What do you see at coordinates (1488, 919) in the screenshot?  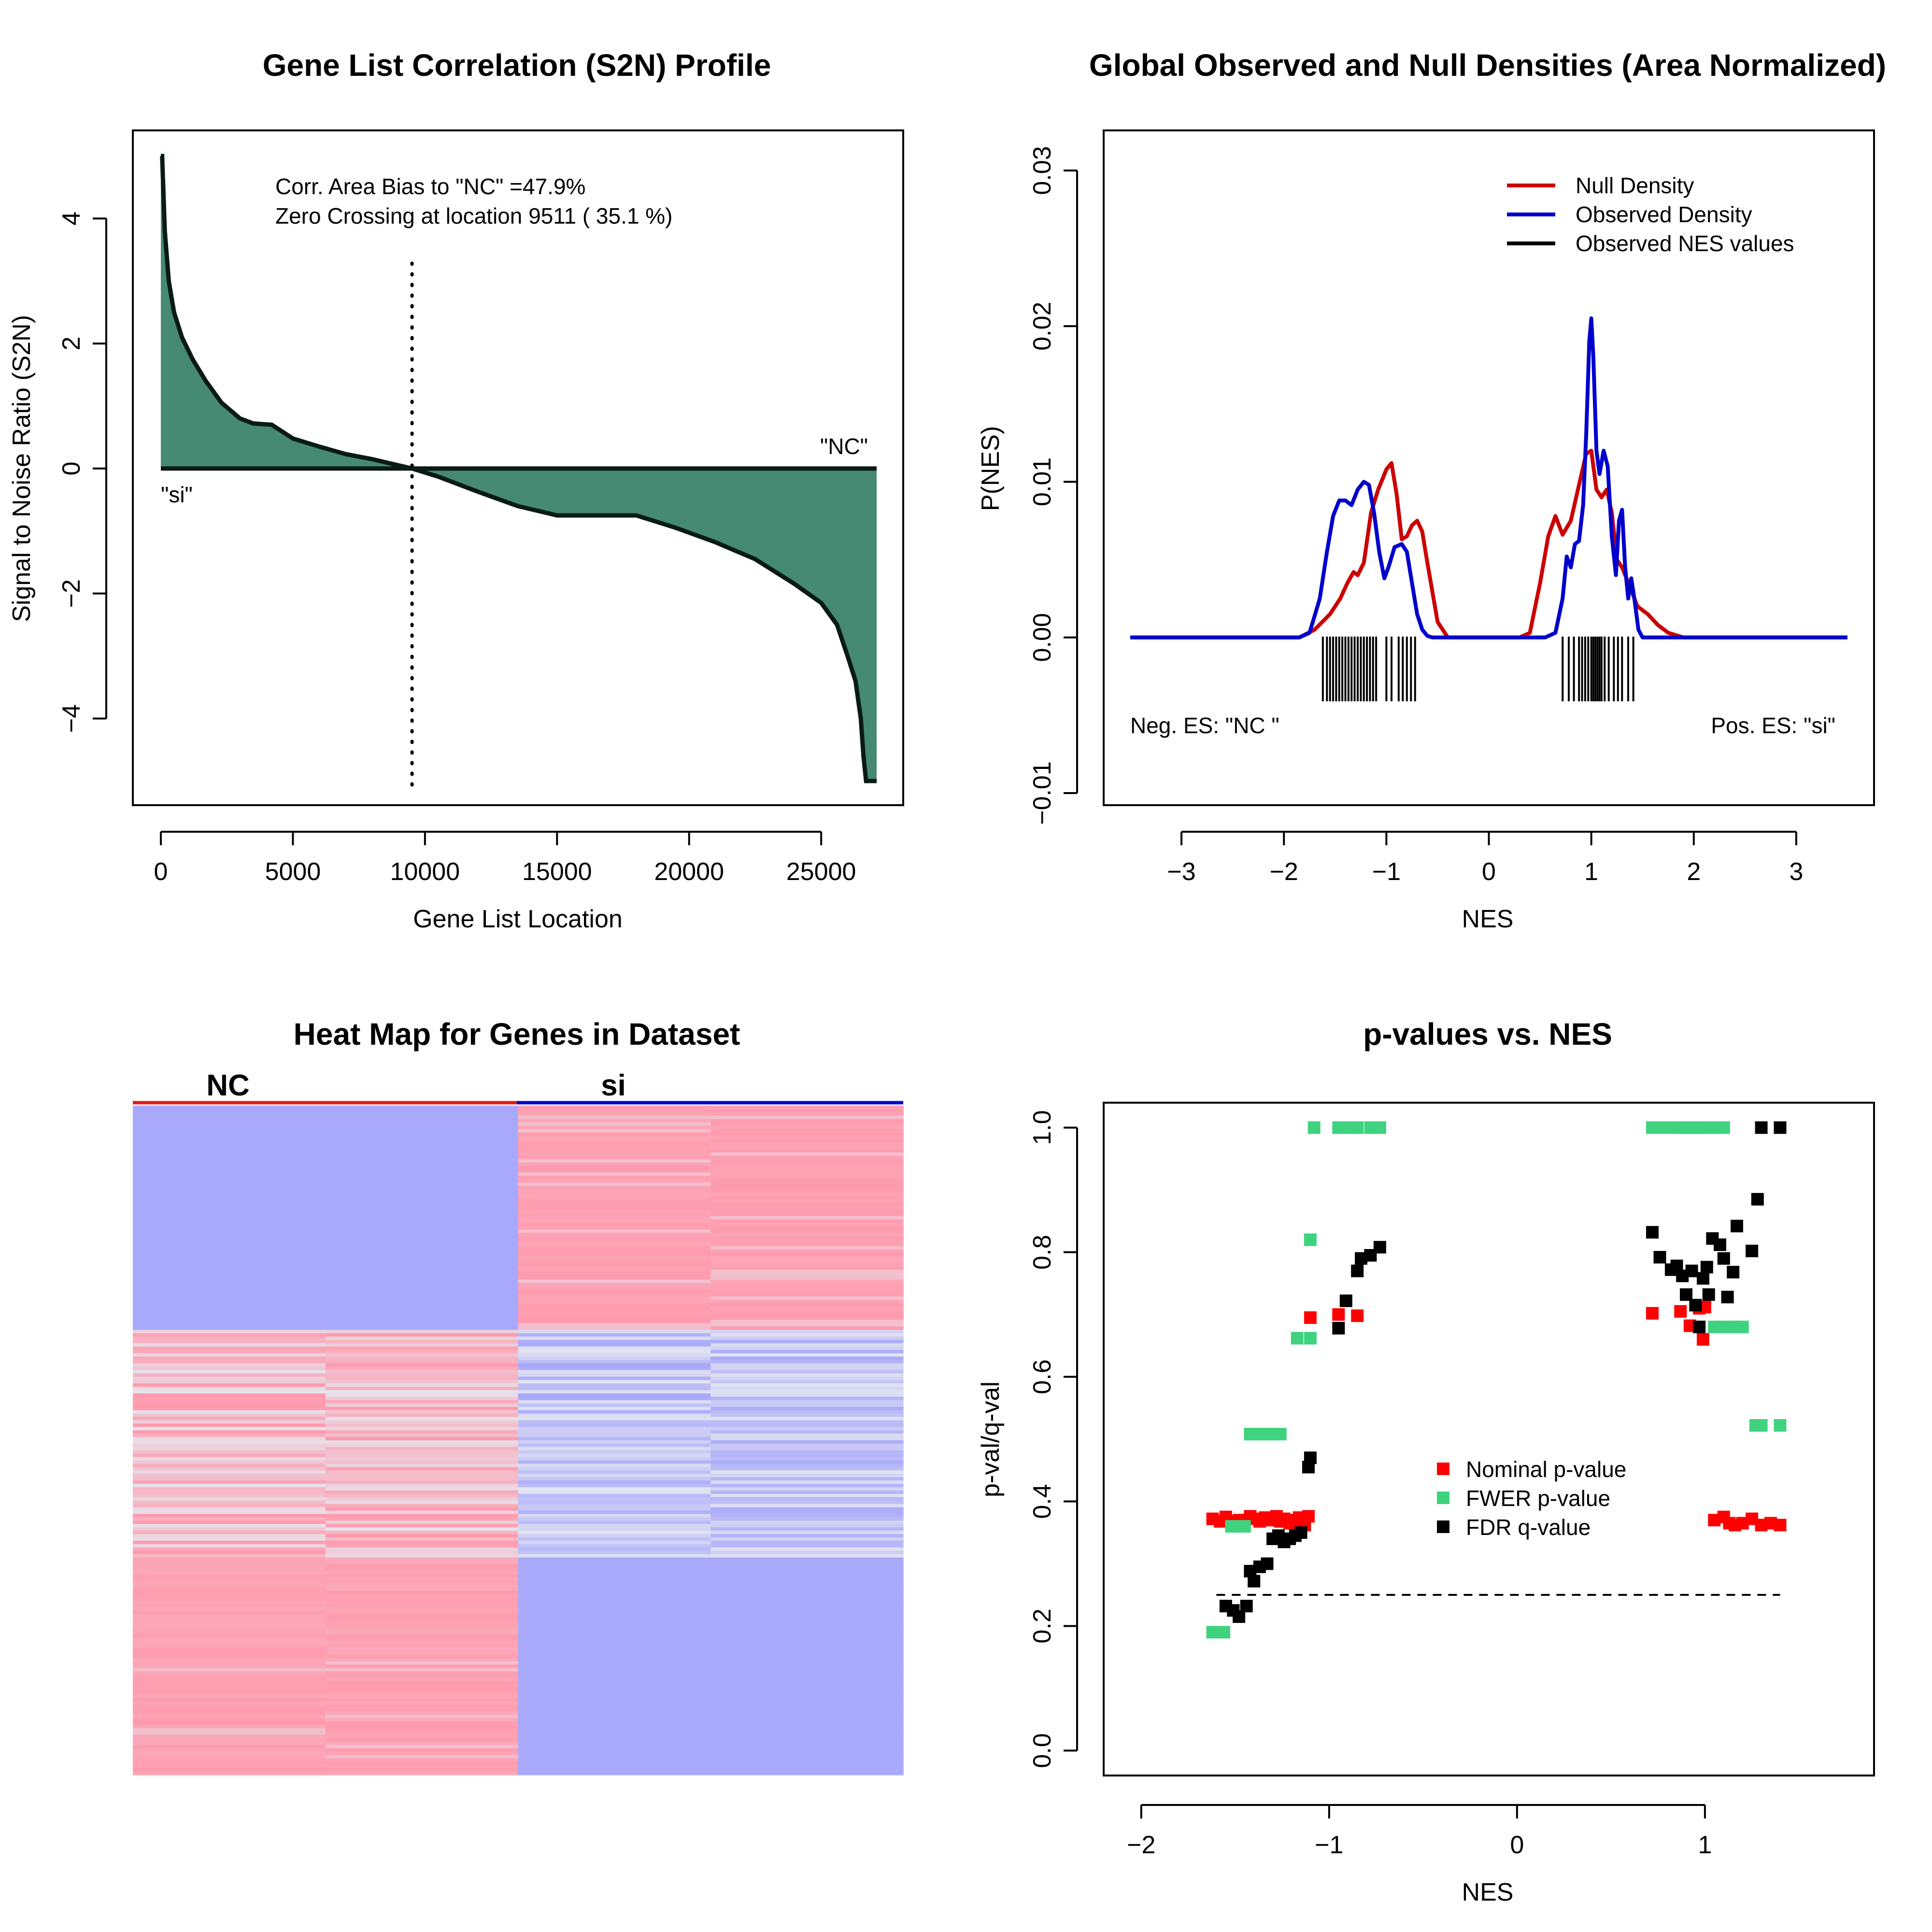 I see `density-x-axis-label: NES` at bounding box center [1488, 919].